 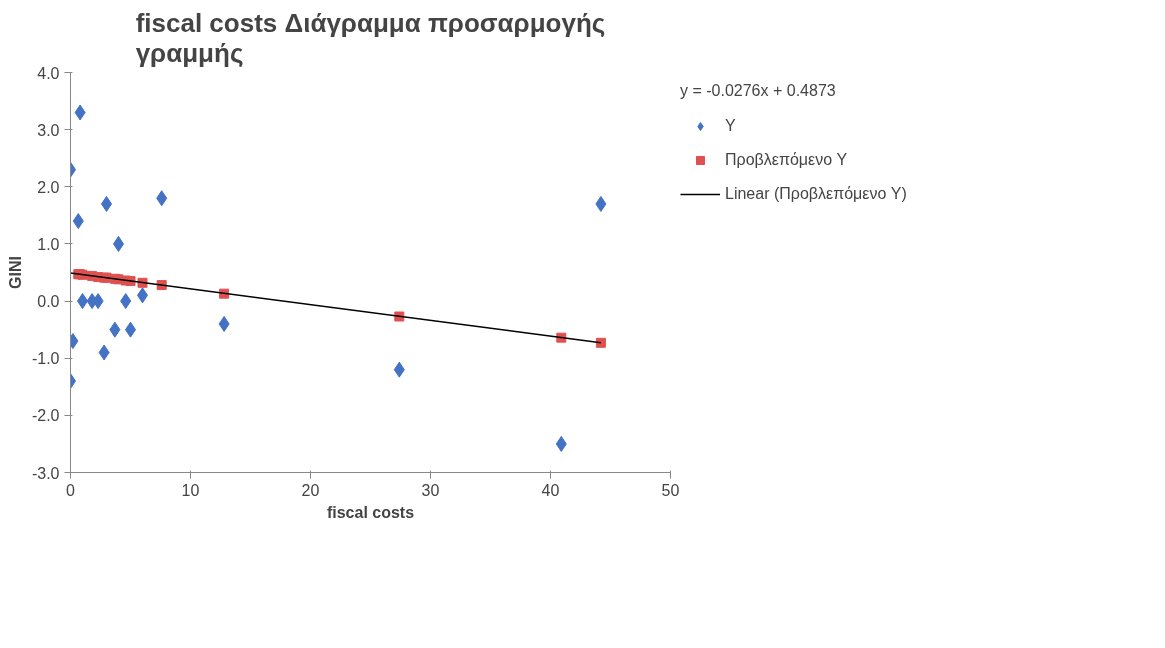 I want to click on x-tick-label: 50, so click(x=670, y=490).